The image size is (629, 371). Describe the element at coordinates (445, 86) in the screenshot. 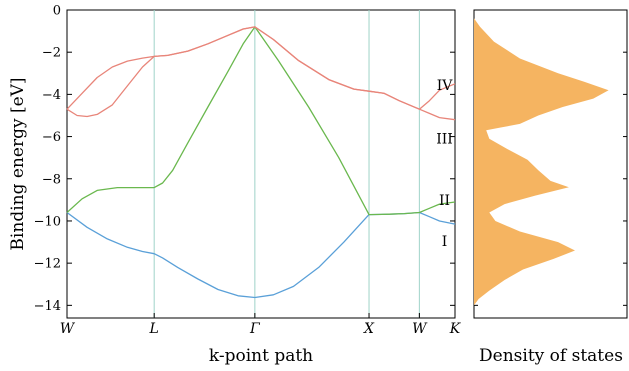

I see `band-label: IV` at that location.